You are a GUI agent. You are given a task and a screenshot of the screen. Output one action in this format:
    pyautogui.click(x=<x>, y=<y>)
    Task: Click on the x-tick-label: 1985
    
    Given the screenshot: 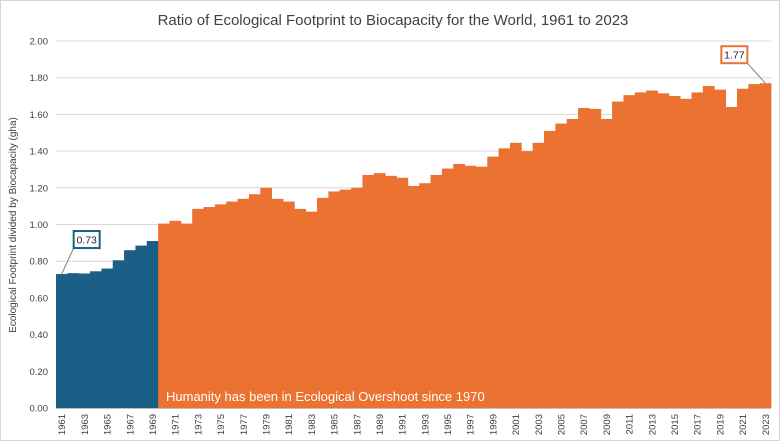 What is the action you would take?
    pyautogui.click(x=335, y=424)
    